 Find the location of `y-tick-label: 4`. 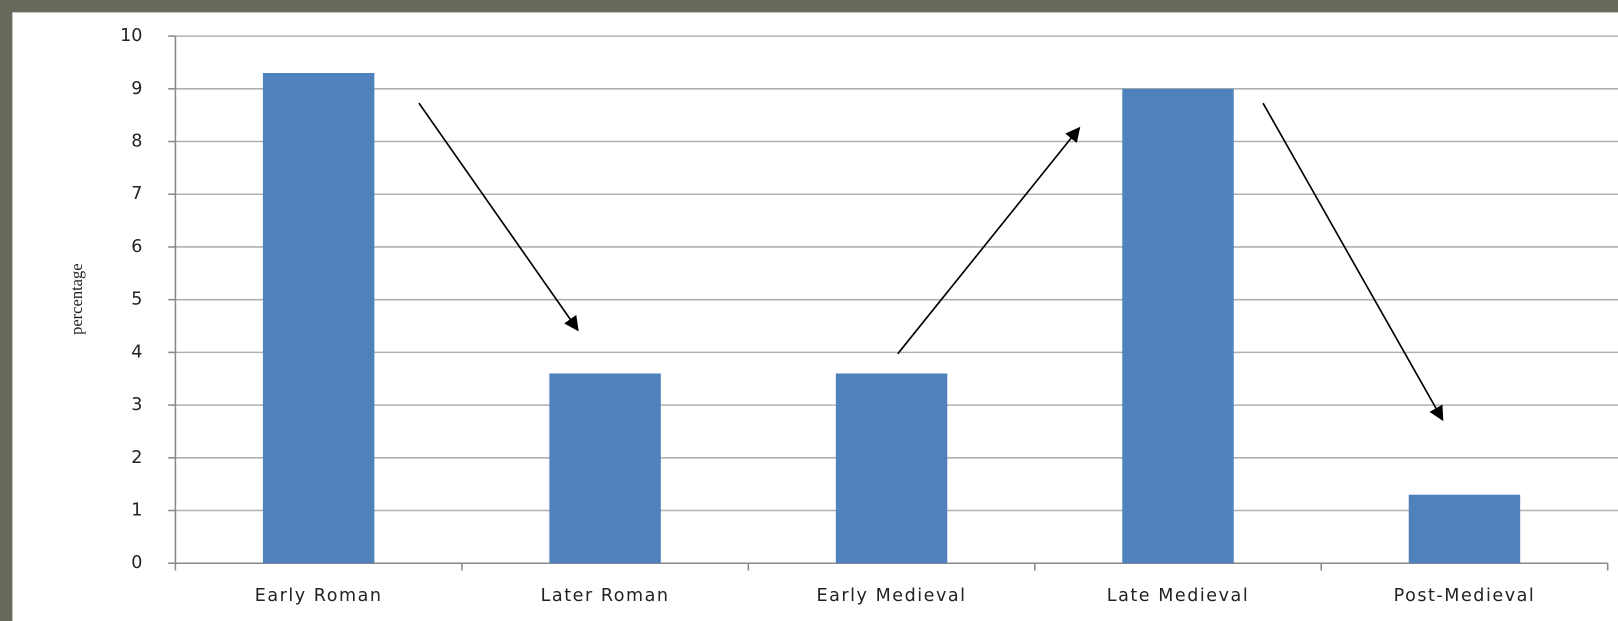

y-tick-label: 4 is located at coordinates (136, 352).